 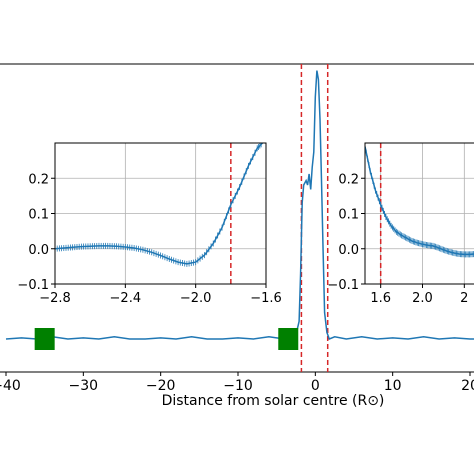 I want to click on inset-left-x-tick-label: −2.0, so click(x=196, y=298).